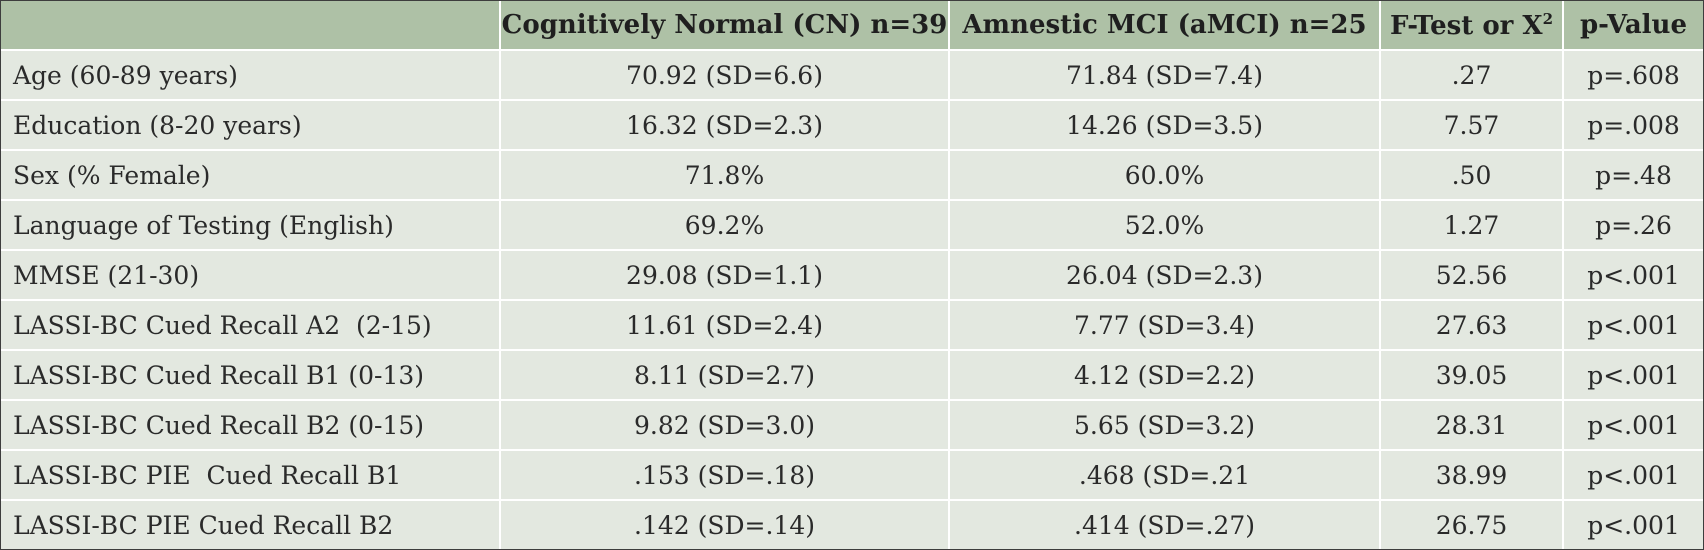  What do you see at coordinates (725, 475) in the screenshot?
I see `cn-value: .153 (SD=.18)` at bounding box center [725, 475].